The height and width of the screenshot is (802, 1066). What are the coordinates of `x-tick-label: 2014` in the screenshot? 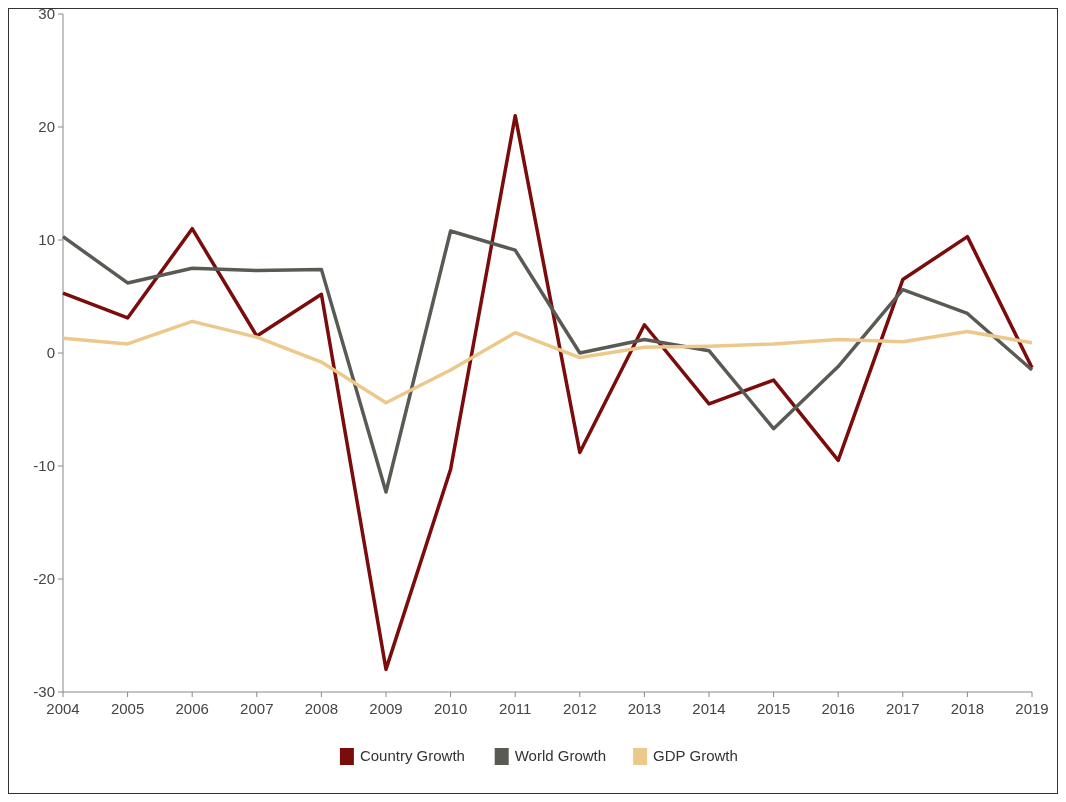 It's located at (709, 708).